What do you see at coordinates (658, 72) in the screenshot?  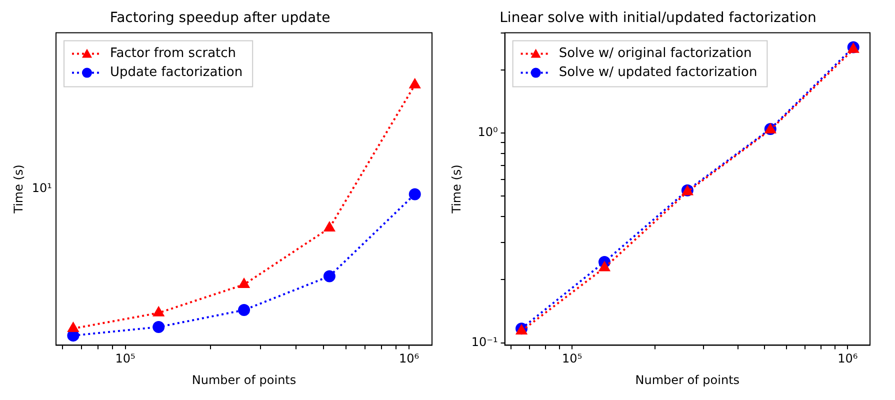 I see `legend-label: Solve w/ updated factorization` at bounding box center [658, 72].